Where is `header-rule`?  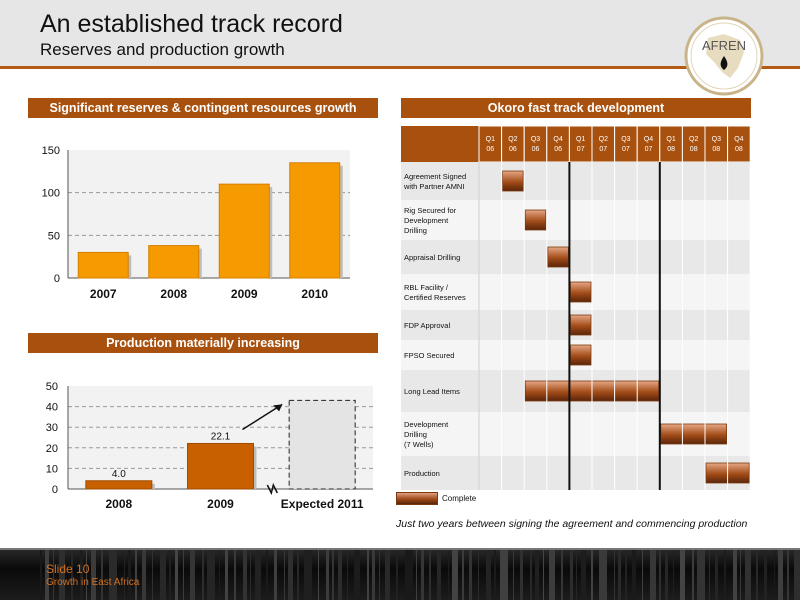 header-rule is located at coordinates (400, 67).